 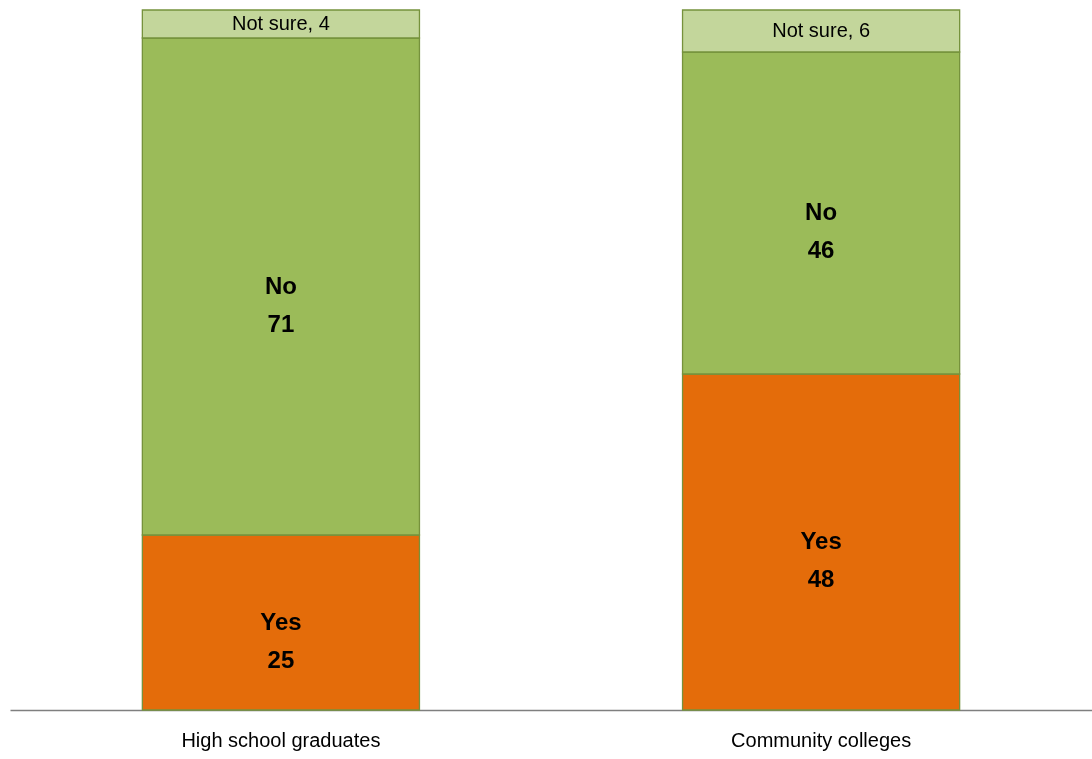 What do you see at coordinates (821, 540) in the screenshot?
I see `text: Yes` at bounding box center [821, 540].